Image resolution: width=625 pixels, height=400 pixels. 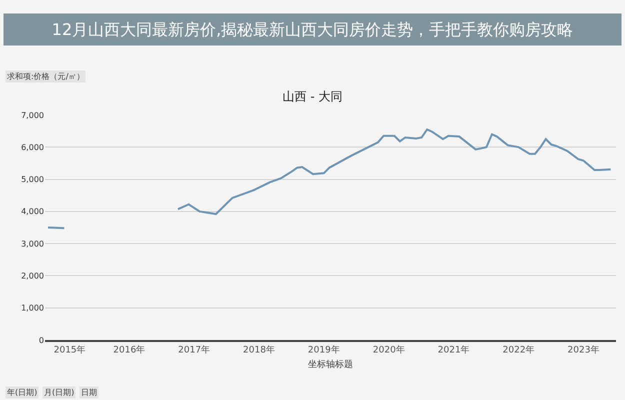 I want to click on y-tick-label: 2,000, so click(x=32, y=276).